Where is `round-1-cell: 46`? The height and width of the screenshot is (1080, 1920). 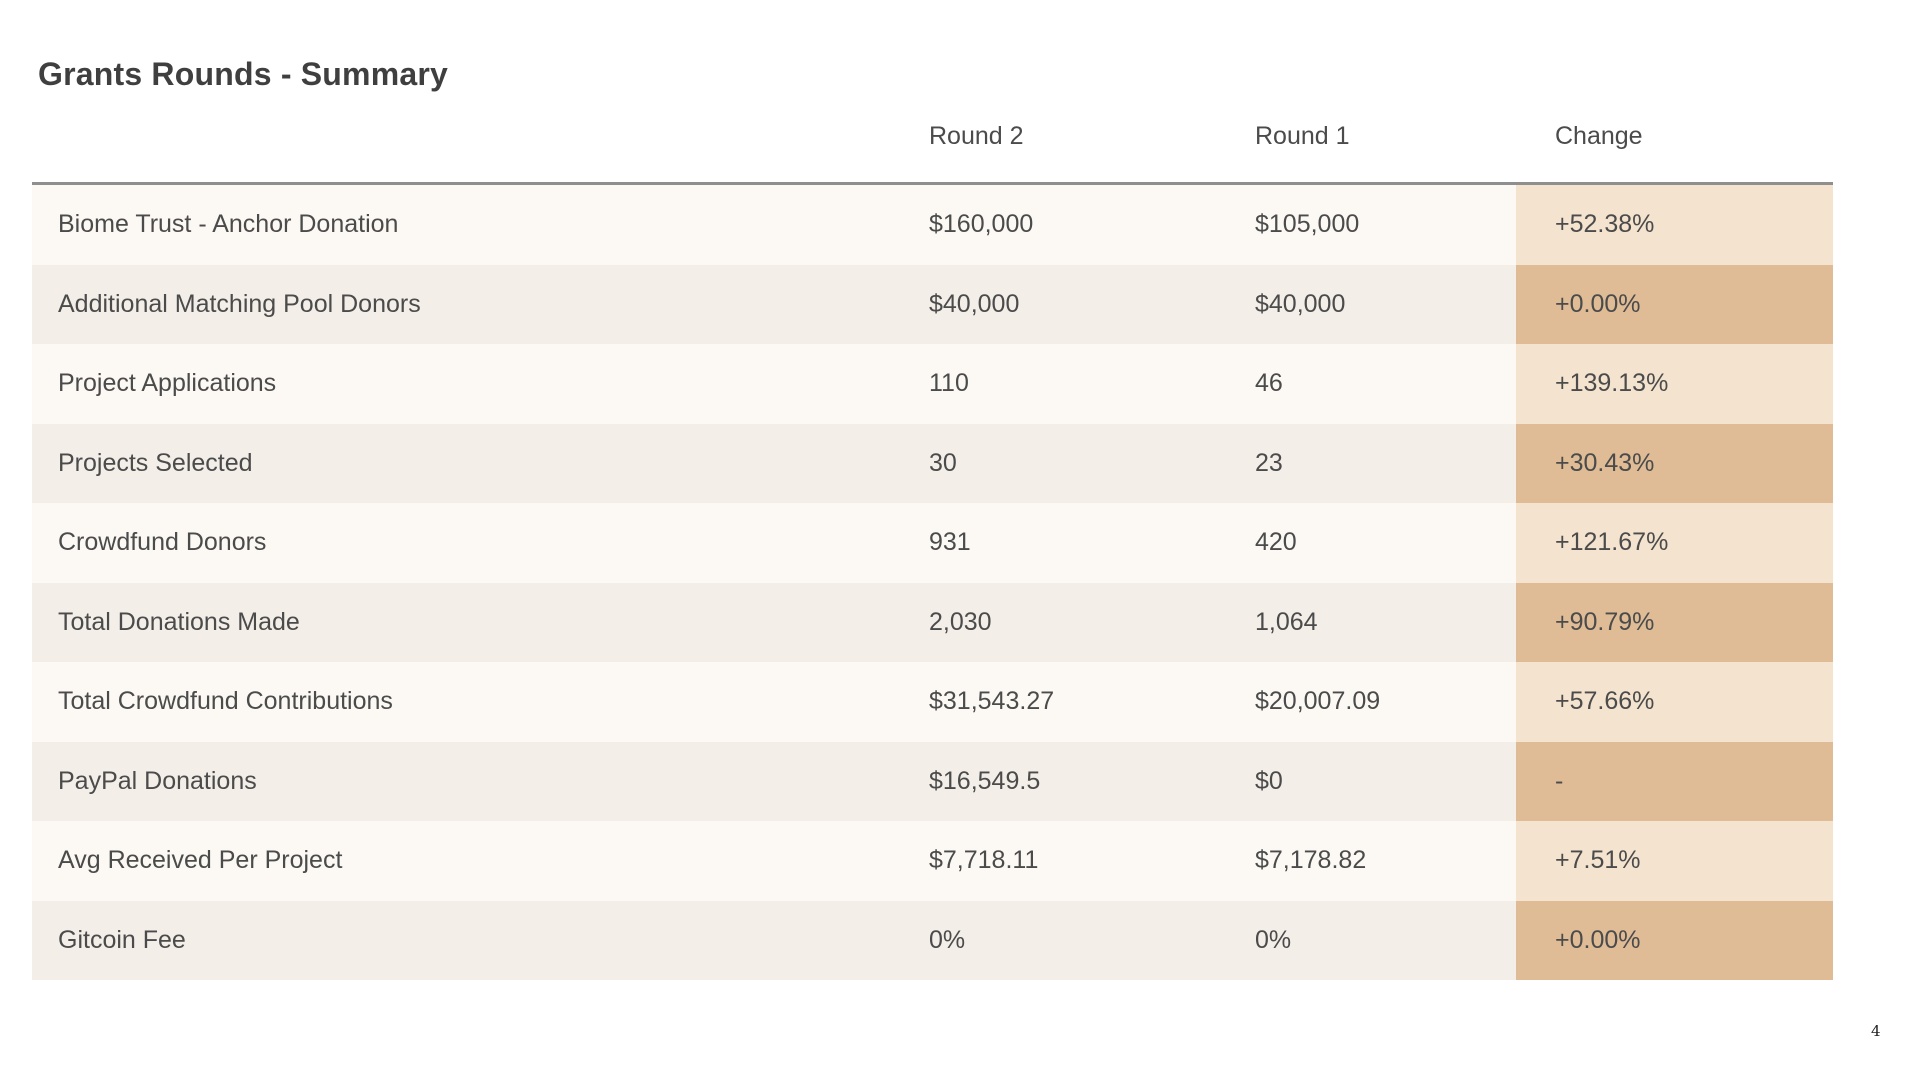
round-1-cell: 46 is located at coordinates (1269, 383).